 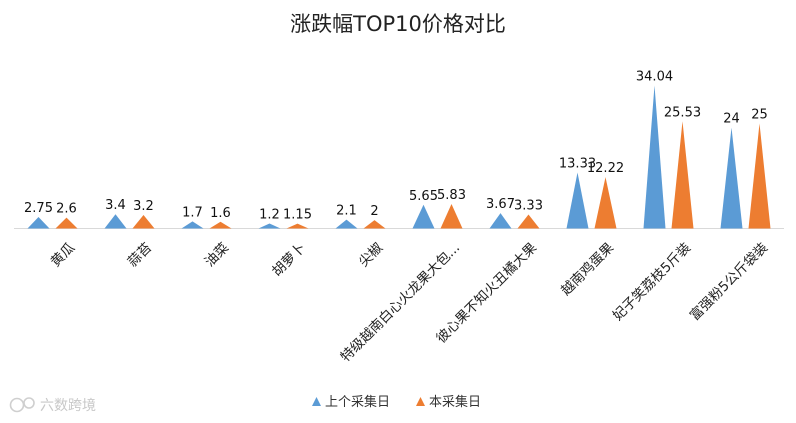 I want to click on category-label-0: 黄瓜, so click(x=63, y=254).